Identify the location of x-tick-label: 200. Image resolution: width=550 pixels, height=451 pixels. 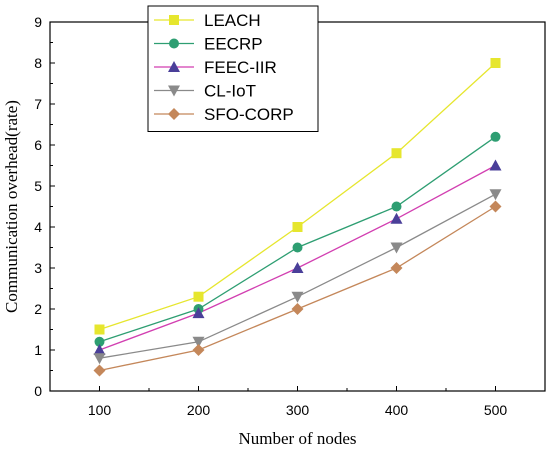
(199, 410).